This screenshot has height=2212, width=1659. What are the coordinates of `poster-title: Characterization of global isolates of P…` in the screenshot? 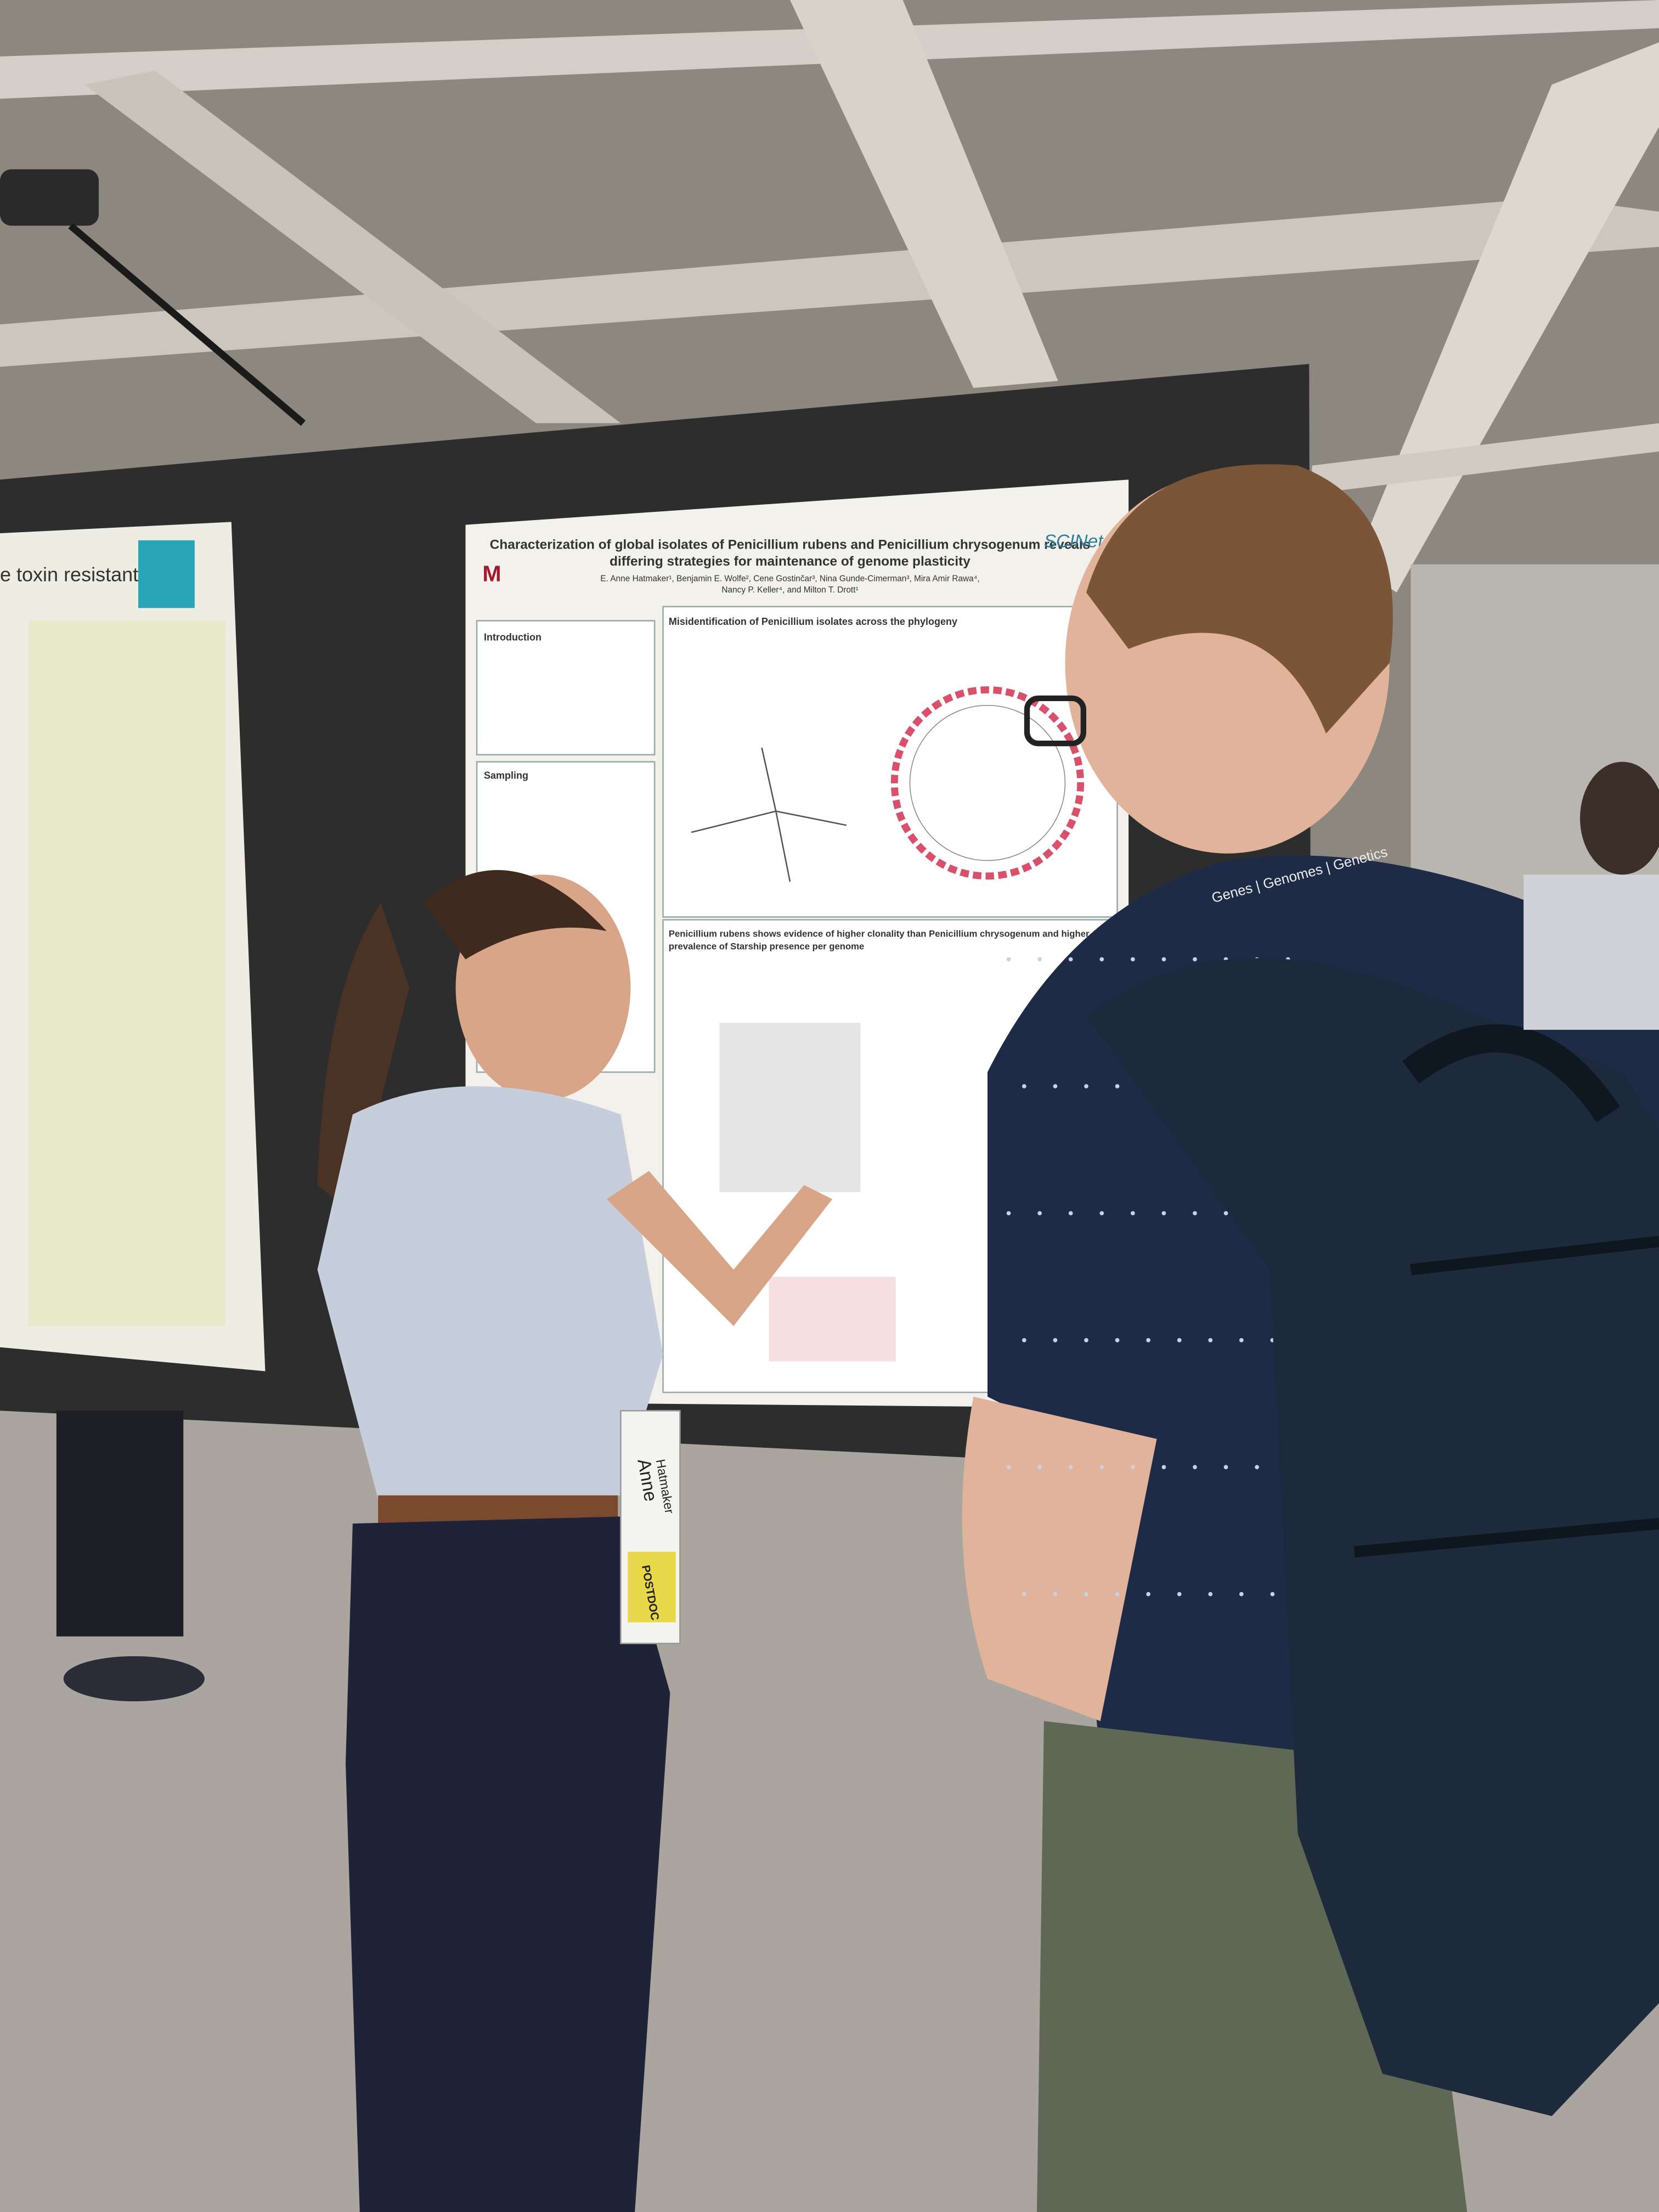 It's located at (790, 544).